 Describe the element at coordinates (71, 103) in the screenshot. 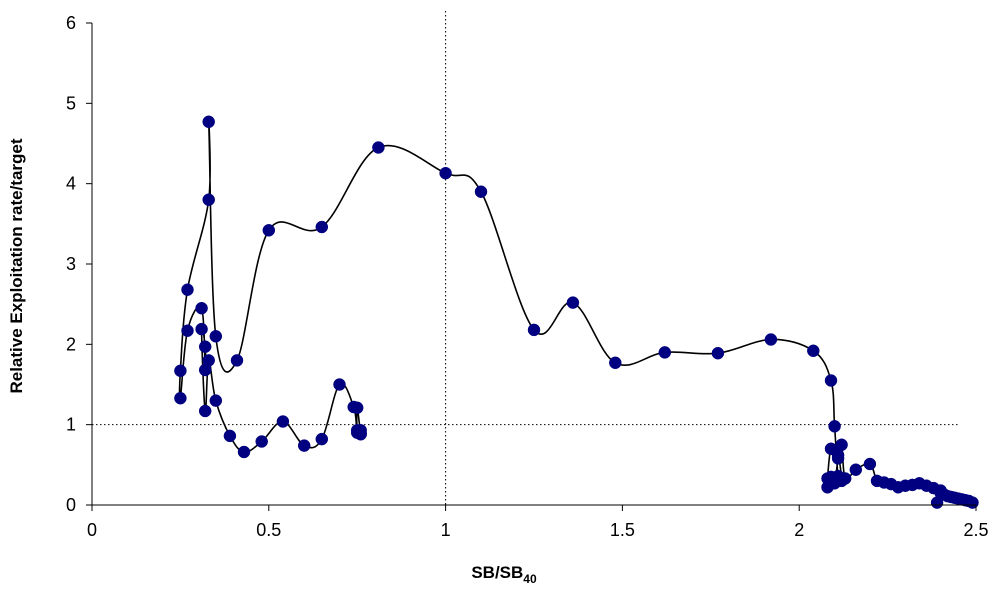

I see `y-tick-label: 5` at that location.